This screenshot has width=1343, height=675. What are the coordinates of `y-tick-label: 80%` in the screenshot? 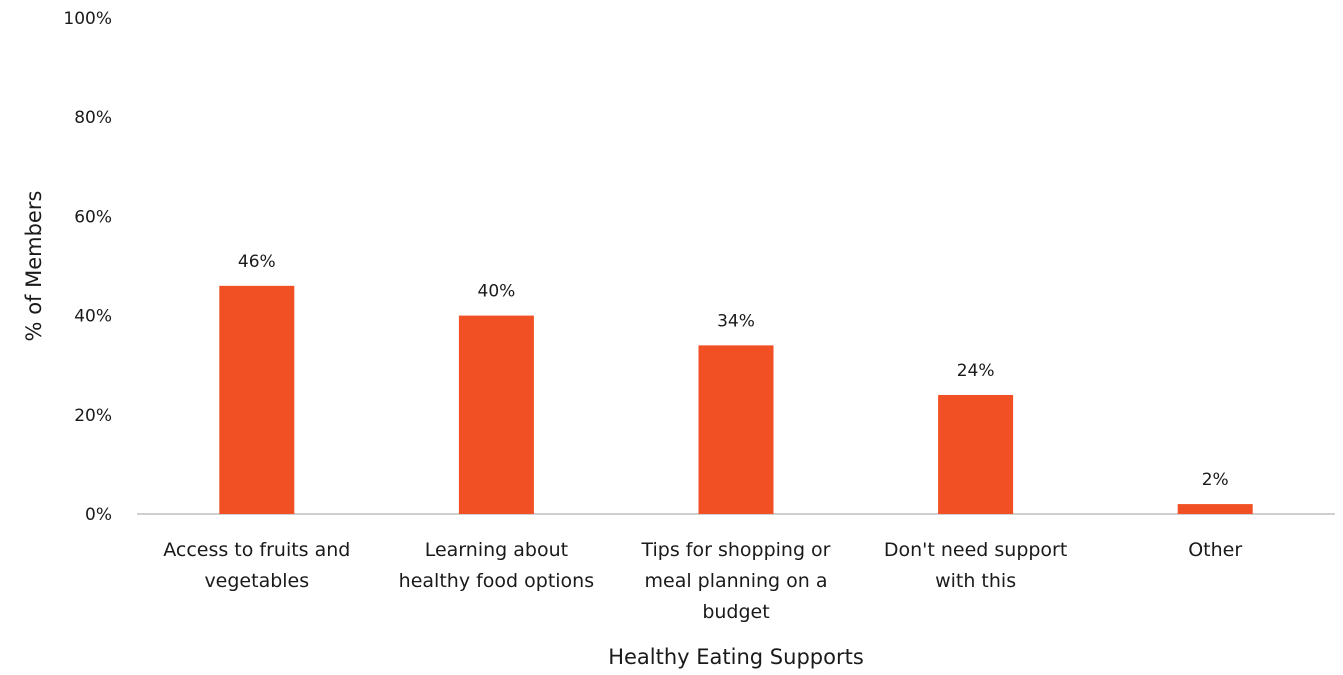 It's located at (93, 118).